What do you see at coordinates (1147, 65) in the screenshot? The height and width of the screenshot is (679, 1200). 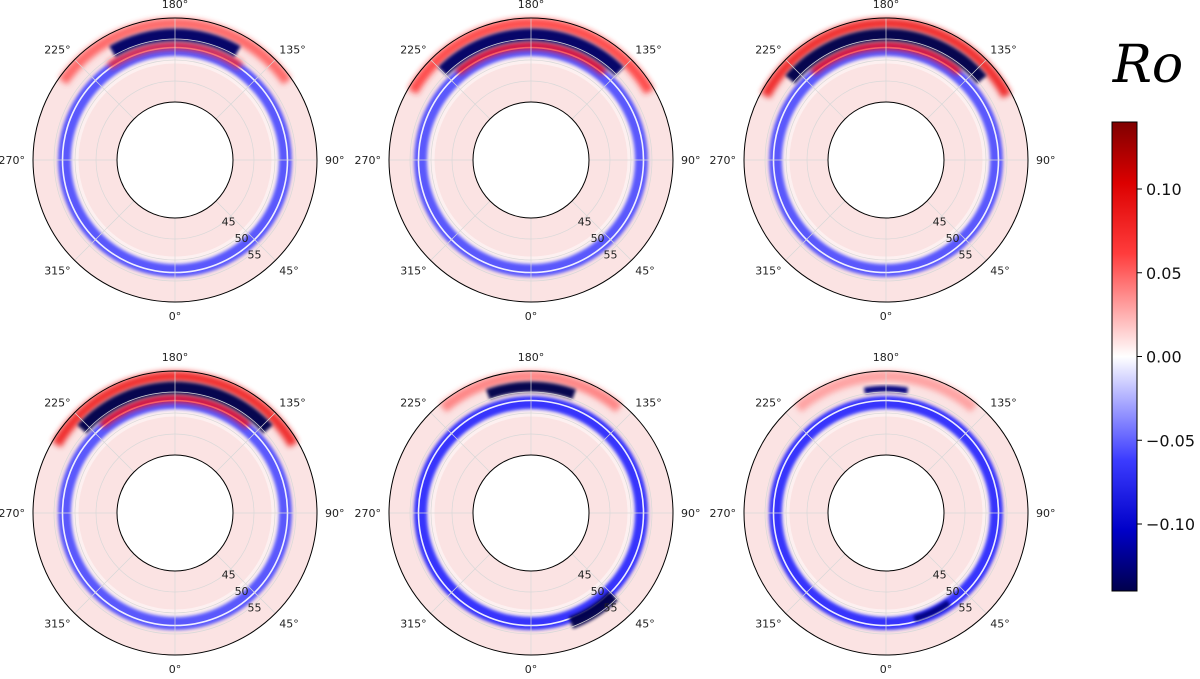 I see `colorbar-title: Ro` at bounding box center [1147, 65].